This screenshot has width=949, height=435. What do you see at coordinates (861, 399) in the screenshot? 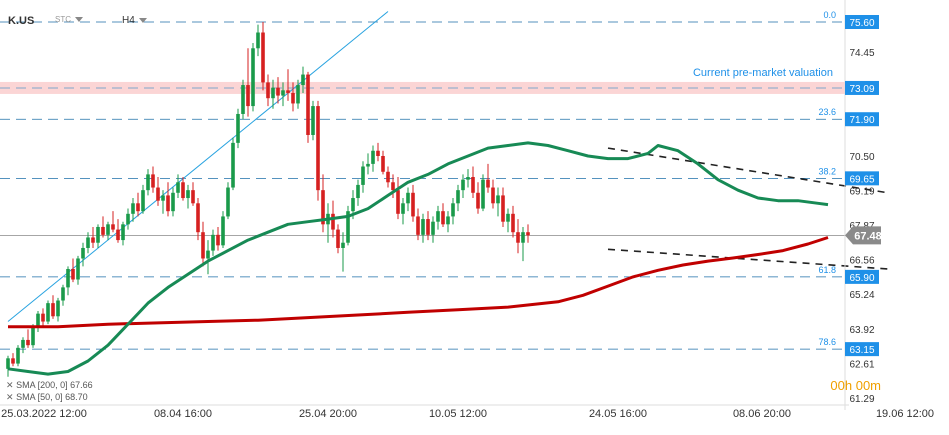
I see `price-tick-label: 61.29` at bounding box center [861, 399].